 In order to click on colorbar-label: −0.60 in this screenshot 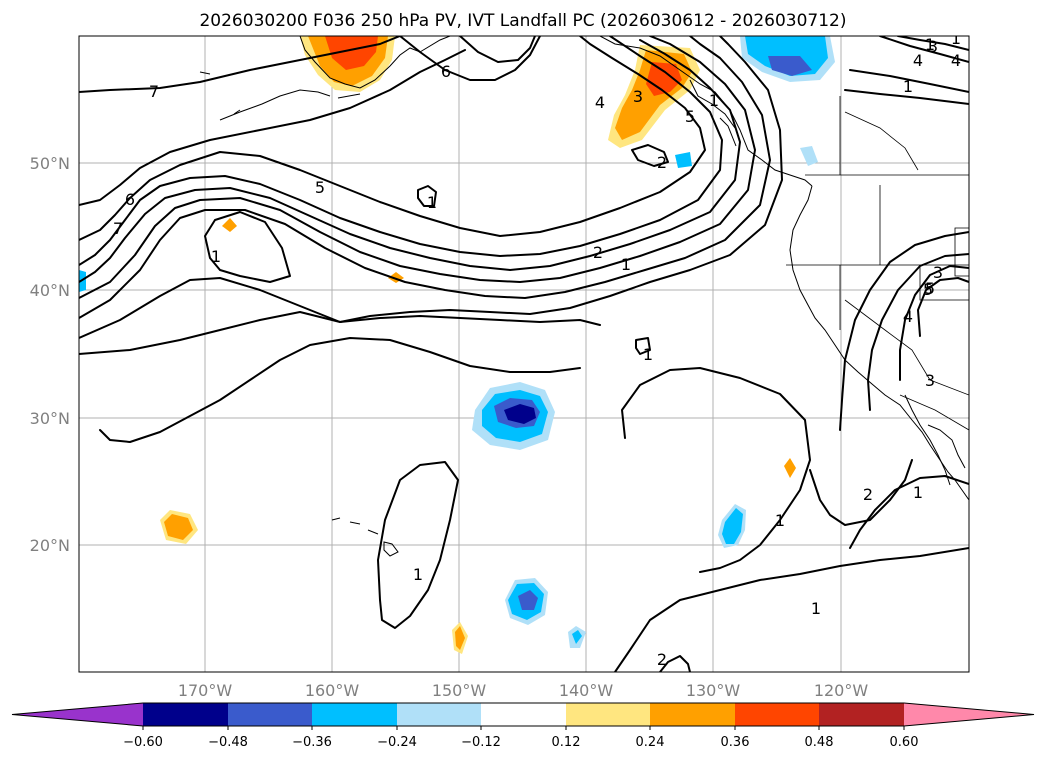, I will do `click(143, 742)`.